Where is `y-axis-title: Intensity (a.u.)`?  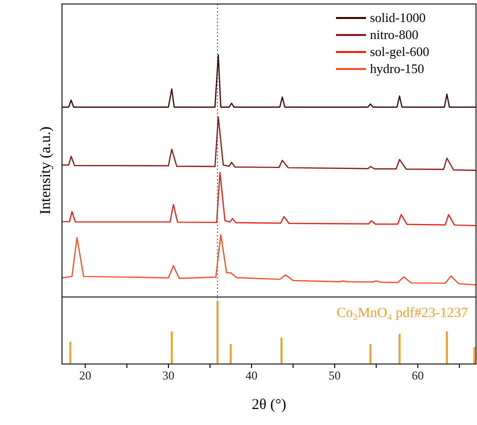
y-axis-title: Intensity (a.u.) is located at coordinates (46, 170).